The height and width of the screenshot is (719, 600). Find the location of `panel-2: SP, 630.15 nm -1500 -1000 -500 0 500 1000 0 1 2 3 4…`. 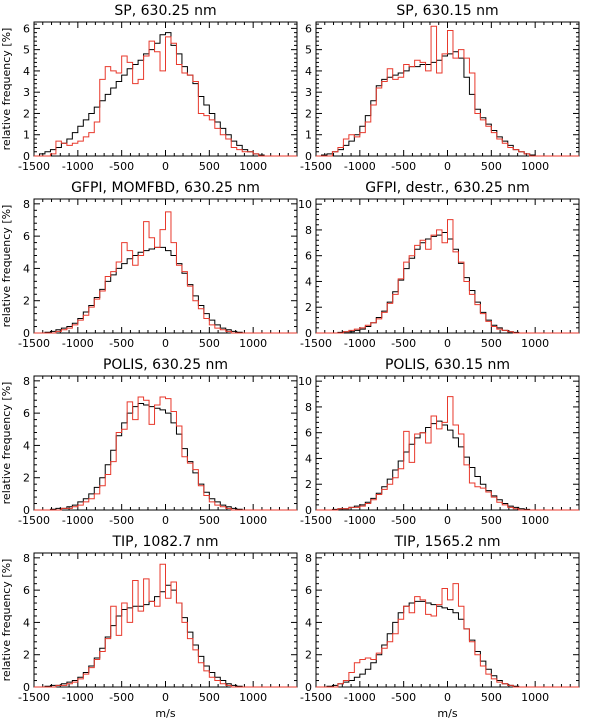

panel-2: SP, 630.15 nm -1500 -1000 -500 0 500 1000 0 1 2 3 4… is located at coordinates (440, 88).